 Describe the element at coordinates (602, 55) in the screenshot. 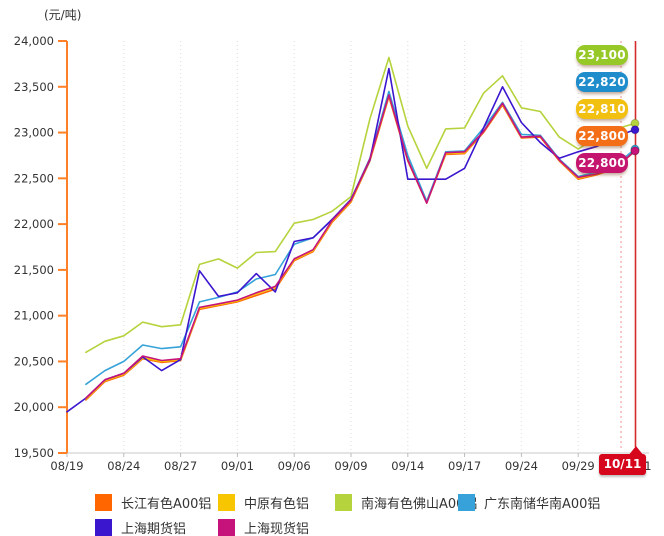

I see `end-value-badge: 23,100` at that location.